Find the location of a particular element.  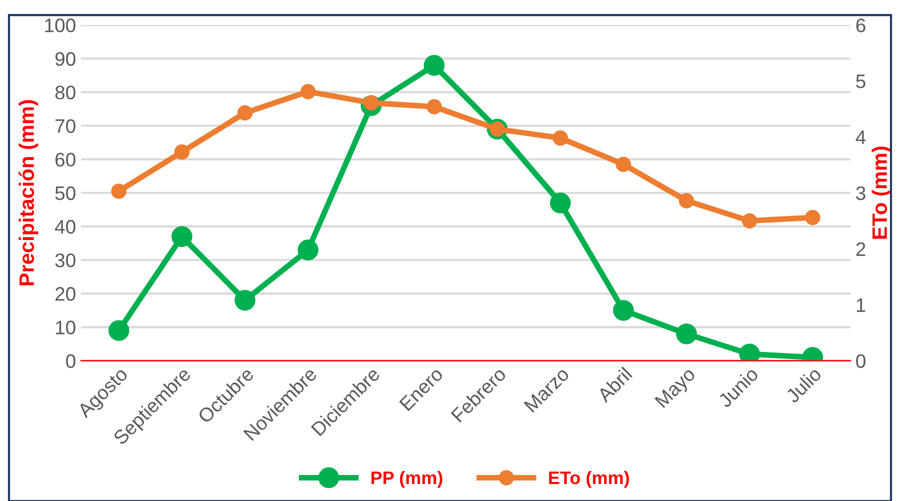

y2-axis-title: ETo (mm) is located at coordinates (882, 192).